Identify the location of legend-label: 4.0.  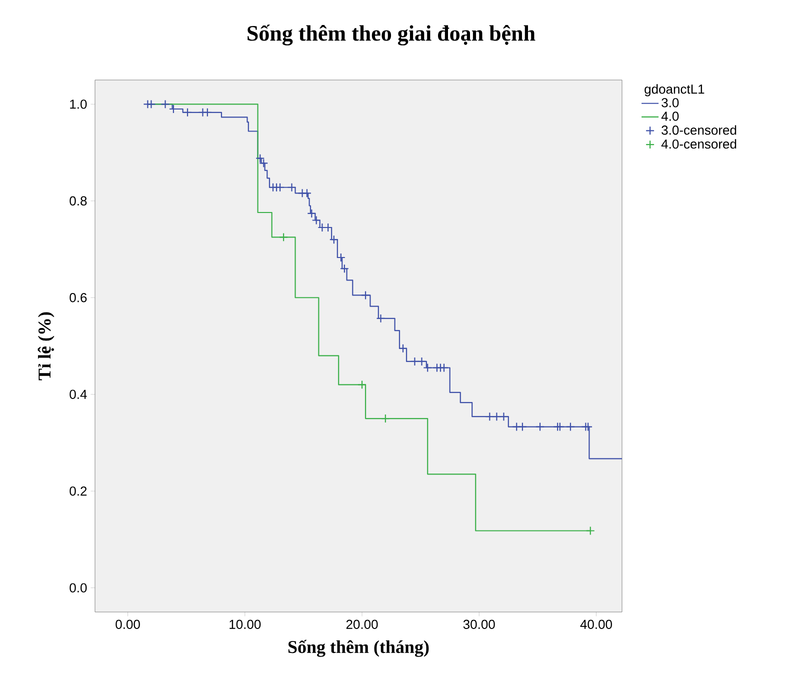
(670, 116).